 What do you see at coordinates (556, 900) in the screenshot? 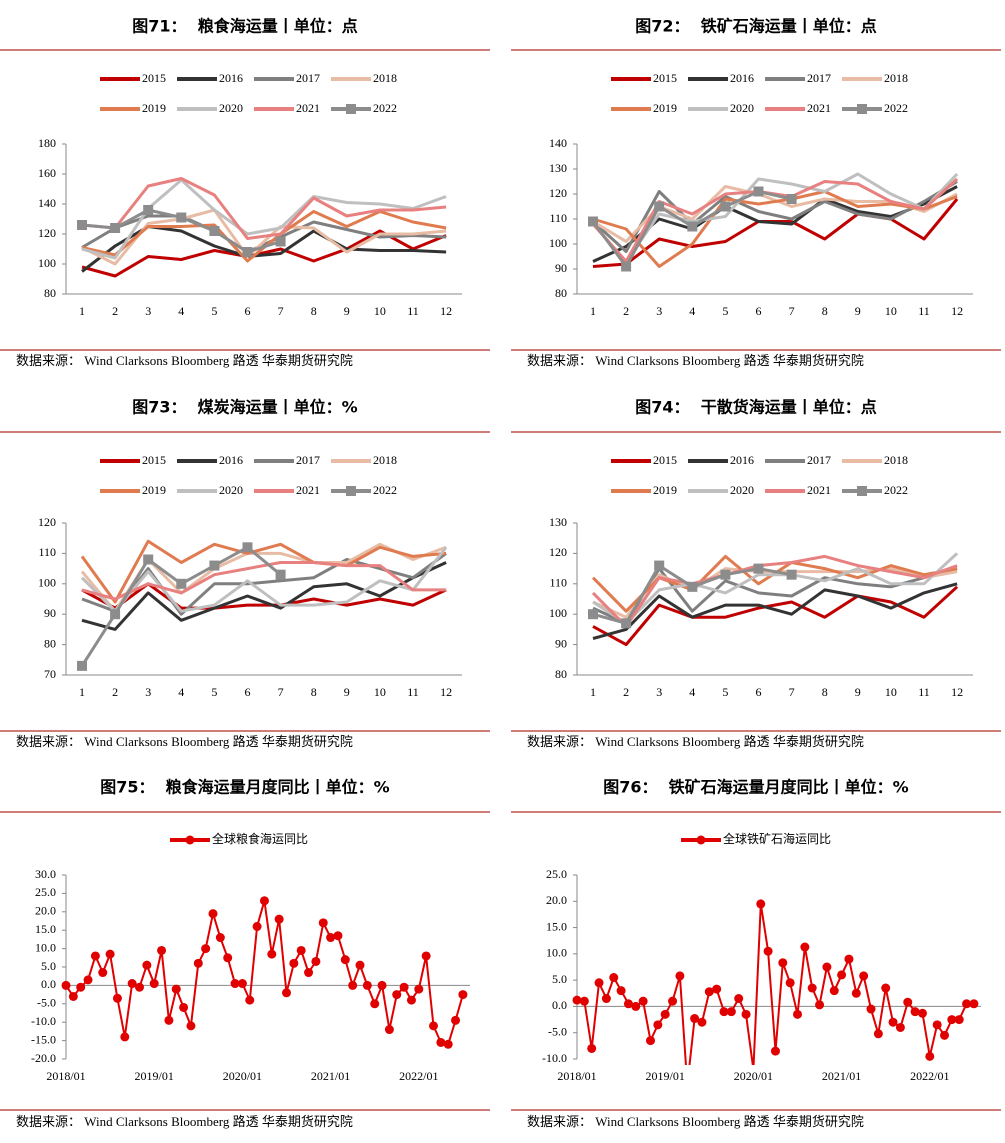
I see `y-tick-label: 20.0` at bounding box center [556, 900].